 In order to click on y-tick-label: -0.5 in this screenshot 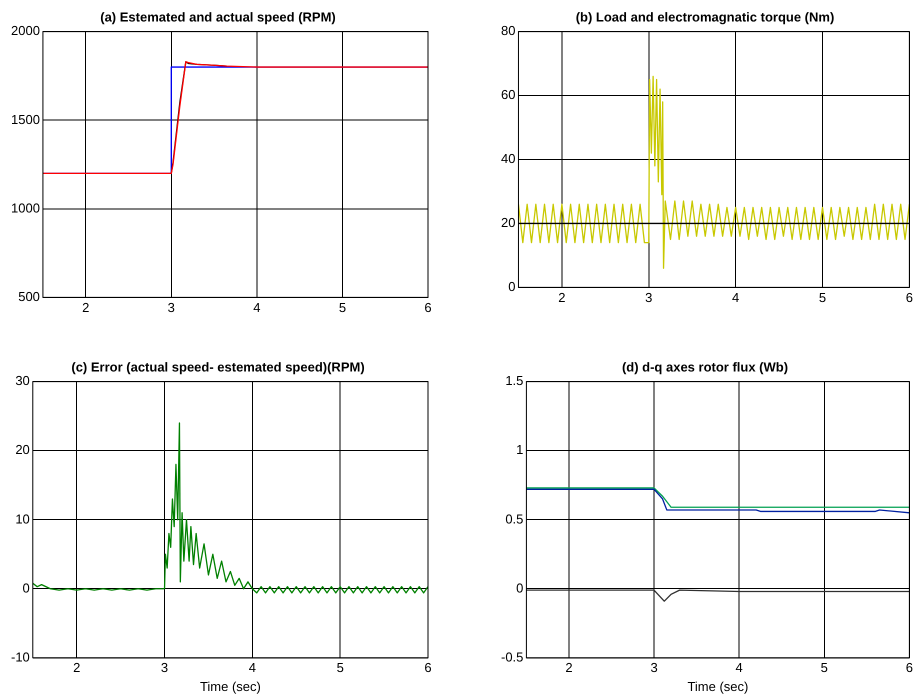, I will do `click(512, 656)`.